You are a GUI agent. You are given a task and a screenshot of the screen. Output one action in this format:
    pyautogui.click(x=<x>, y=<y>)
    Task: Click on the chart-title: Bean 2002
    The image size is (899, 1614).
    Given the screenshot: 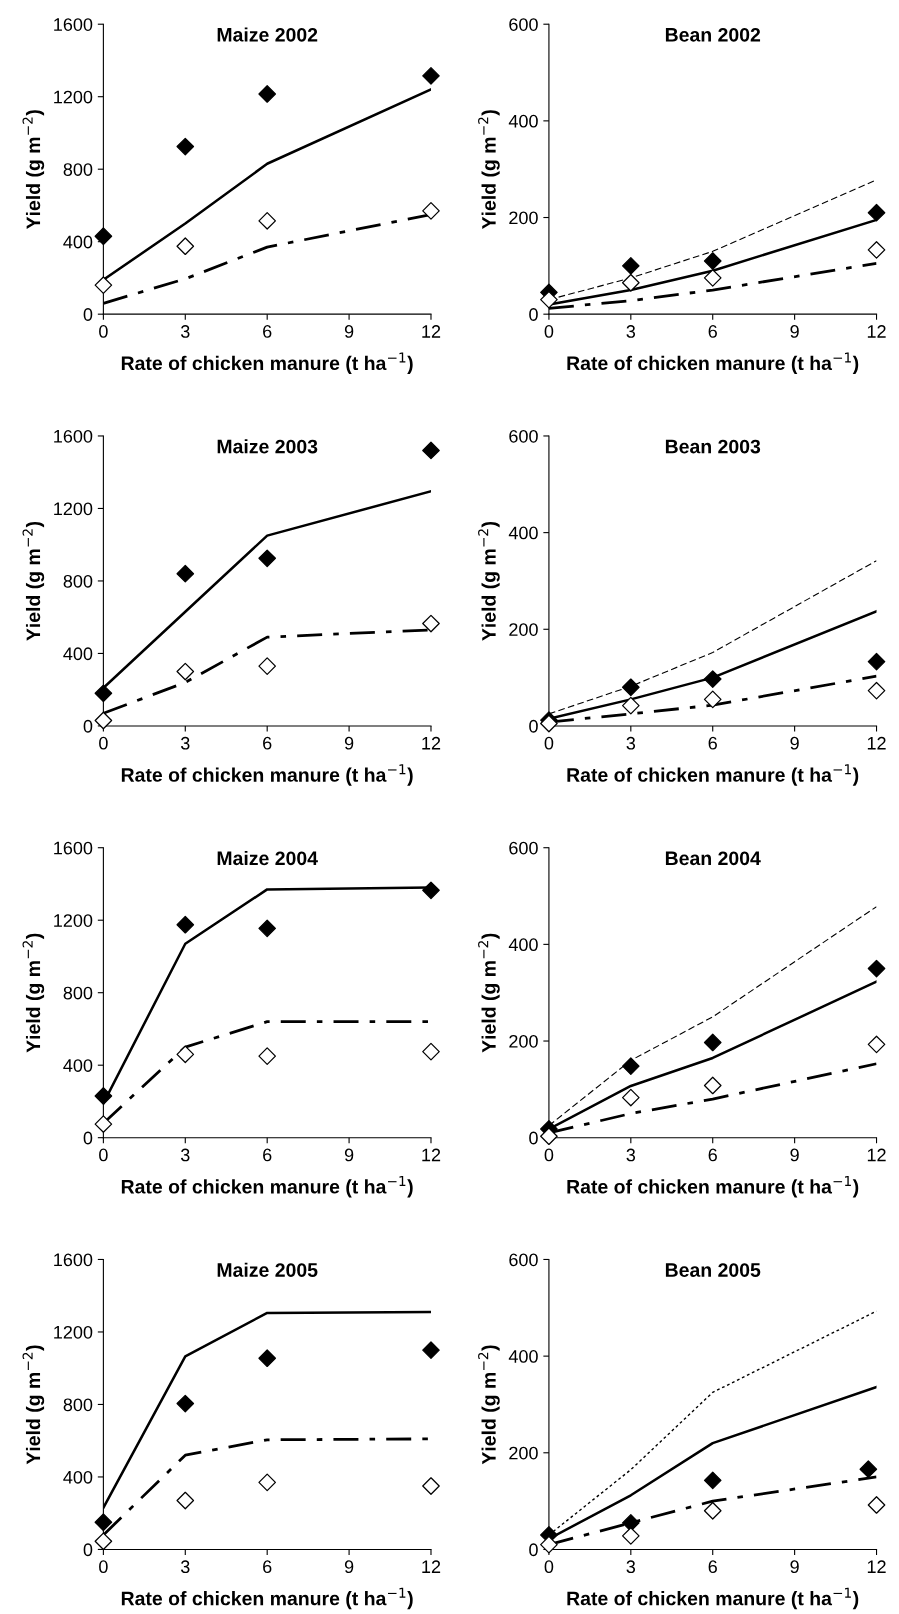 What is the action you would take?
    pyautogui.click(x=713, y=34)
    